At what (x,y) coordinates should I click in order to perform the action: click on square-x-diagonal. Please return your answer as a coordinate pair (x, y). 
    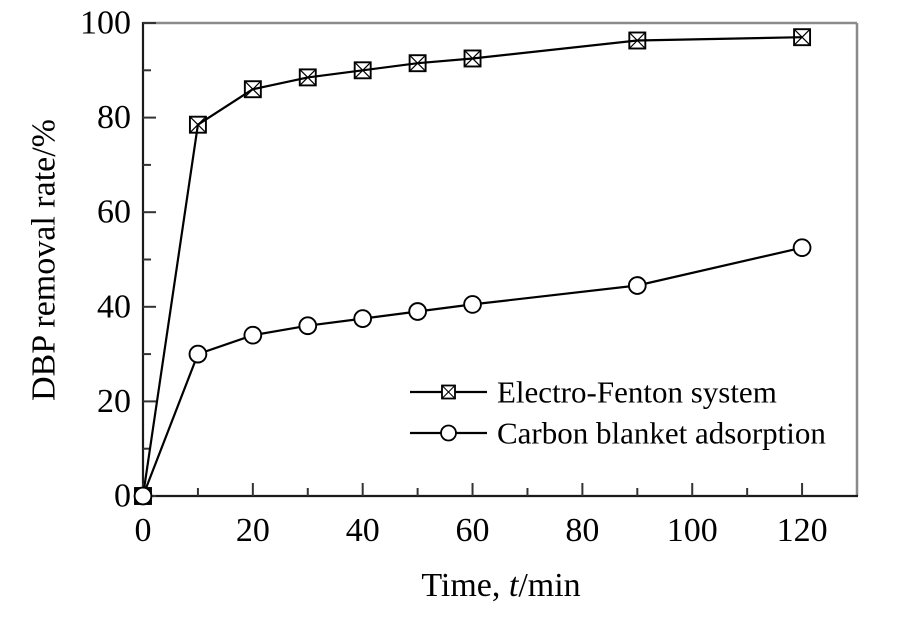
    Looking at the image, I should click on (448, 392).